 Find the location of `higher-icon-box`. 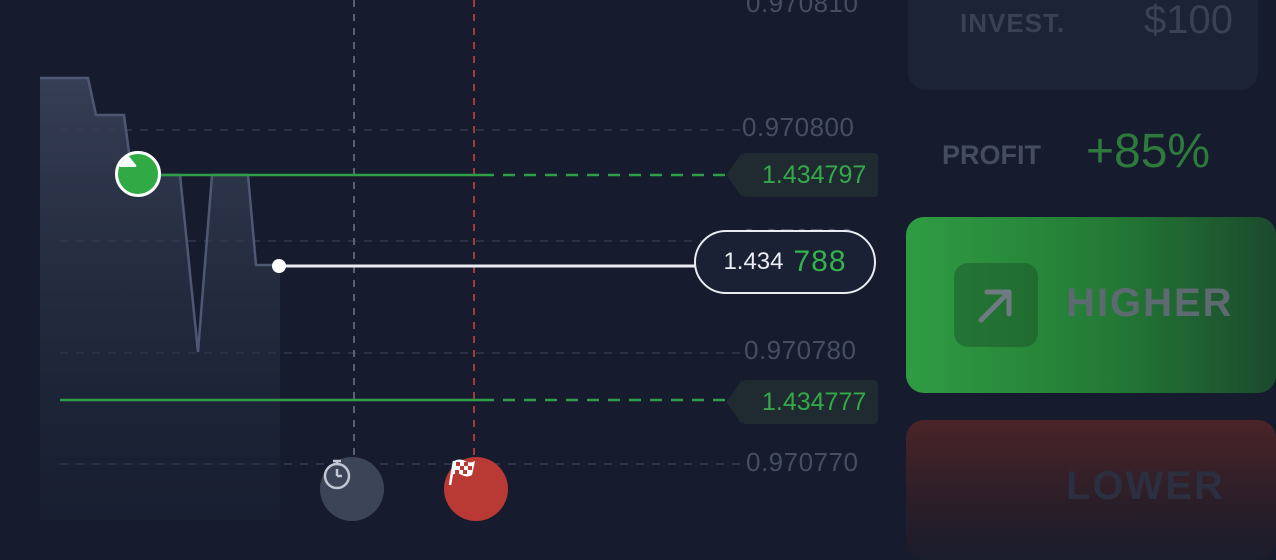

higher-icon-box is located at coordinates (996, 305).